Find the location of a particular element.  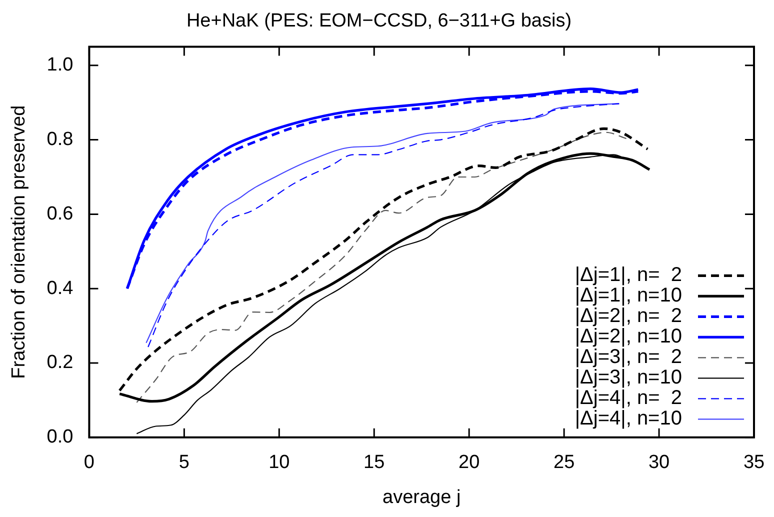

y-tick-label: 0.0 is located at coordinates (60, 437).